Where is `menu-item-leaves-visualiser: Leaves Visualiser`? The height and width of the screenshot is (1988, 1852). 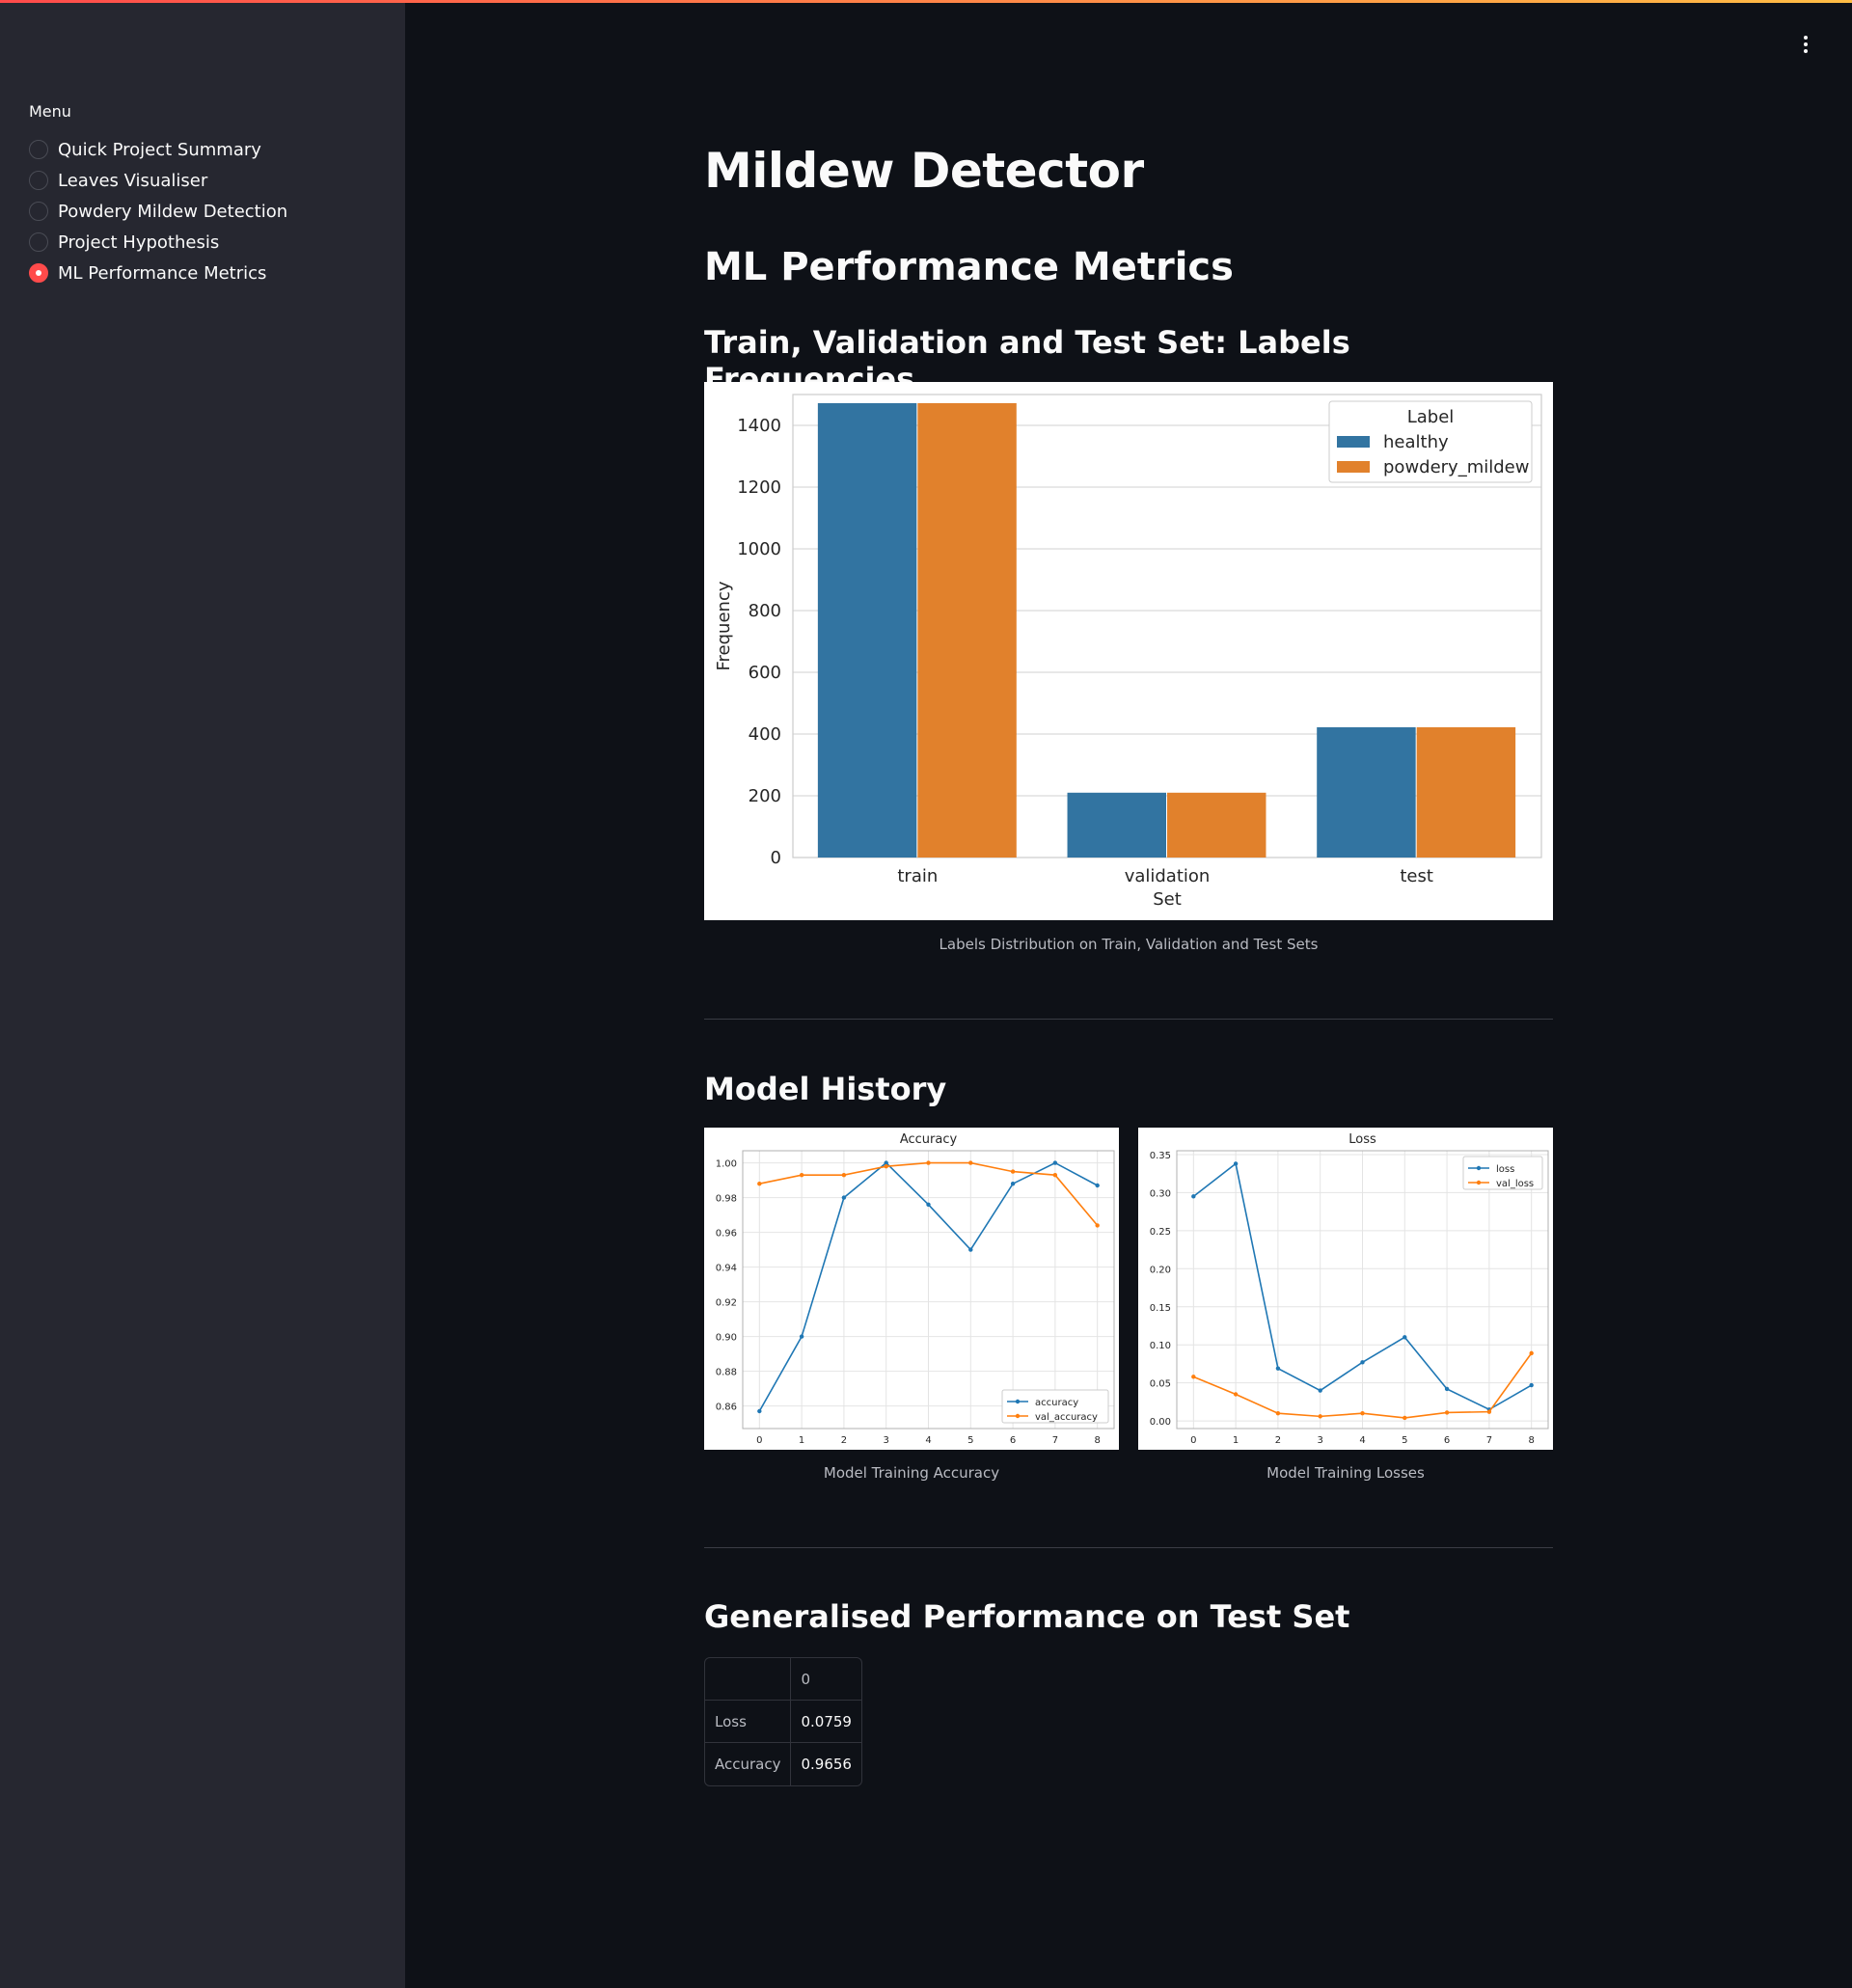
menu-item-leaves-visualiser: Leaves Visualiser is located at coordinates (158, 180).